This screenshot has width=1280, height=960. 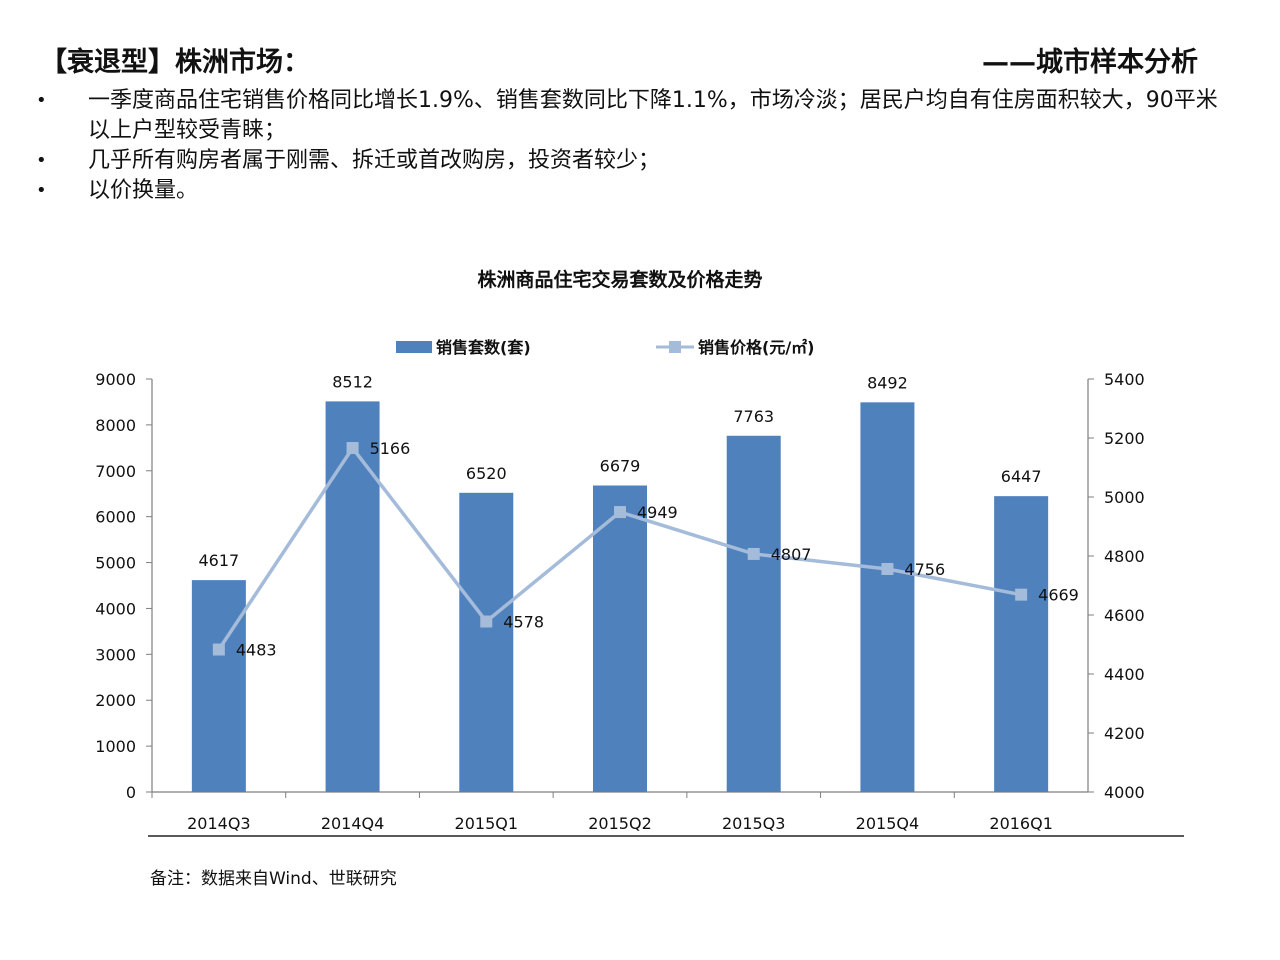 What do you see at coordinates (1124, 792) in the screenshot?
I see `right-tick-label: 4000` at bounding box center [1124, 792].